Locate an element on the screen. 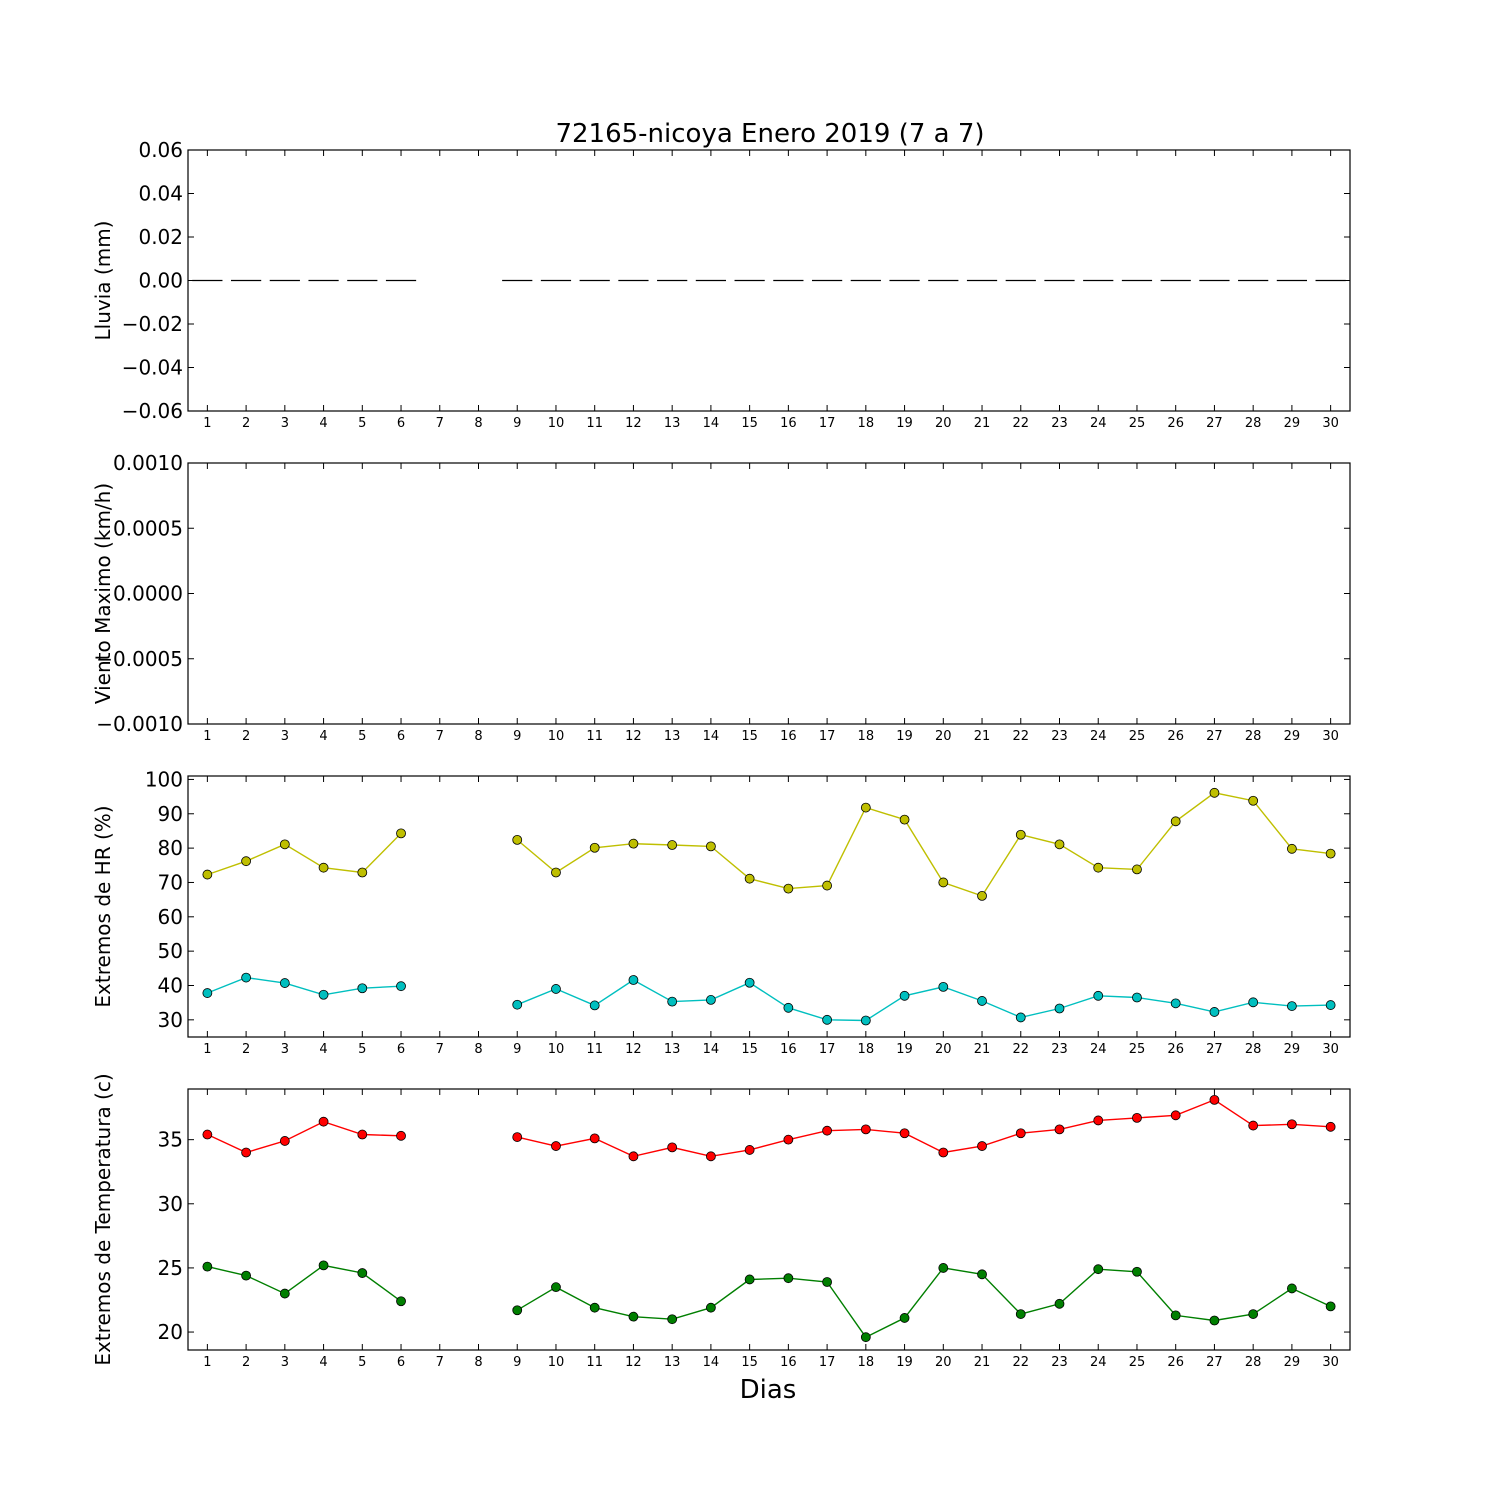  x-tick-label-temperatura: 22 is located at coordinates (1020, 1362).